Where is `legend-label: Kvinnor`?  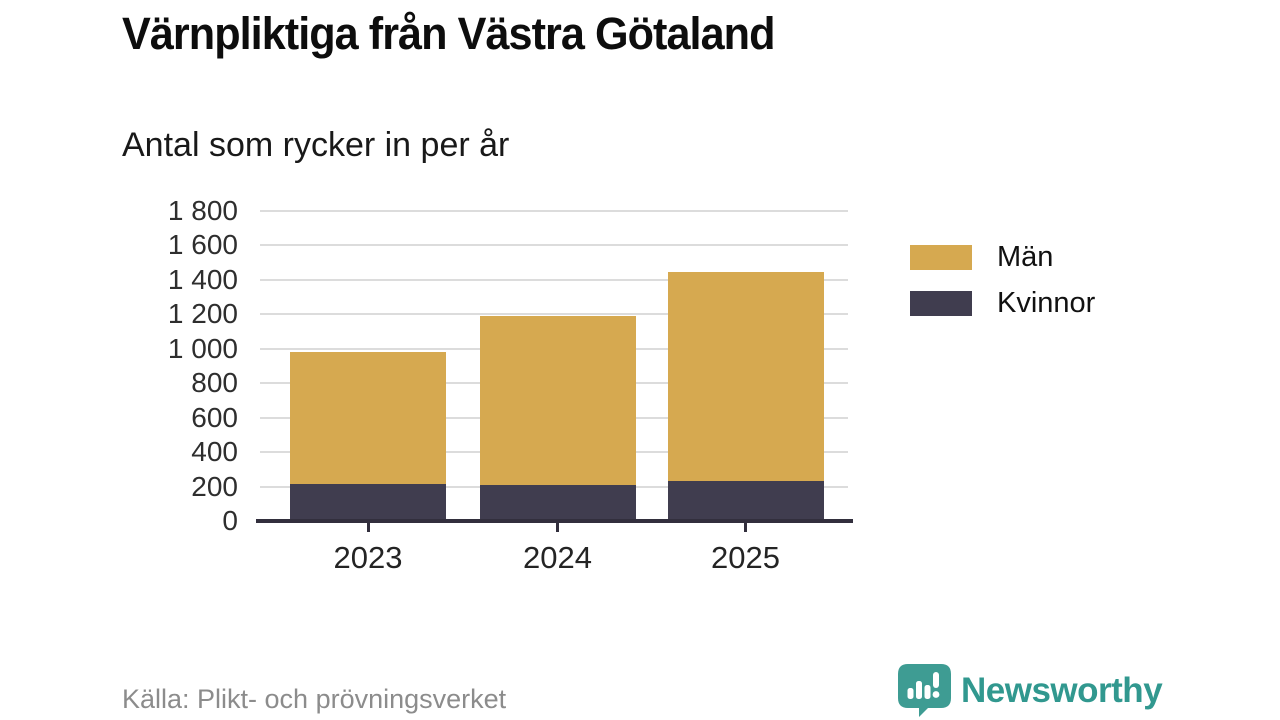
legend-label: Kvinnor is located at coordinates (1046, 303).